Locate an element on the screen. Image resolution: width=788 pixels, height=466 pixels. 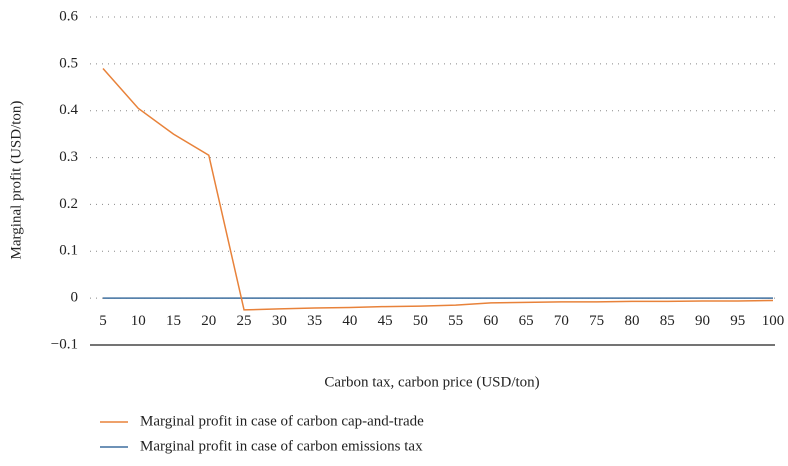
y-tick-label: 0 is located at coordinates (75, 298).